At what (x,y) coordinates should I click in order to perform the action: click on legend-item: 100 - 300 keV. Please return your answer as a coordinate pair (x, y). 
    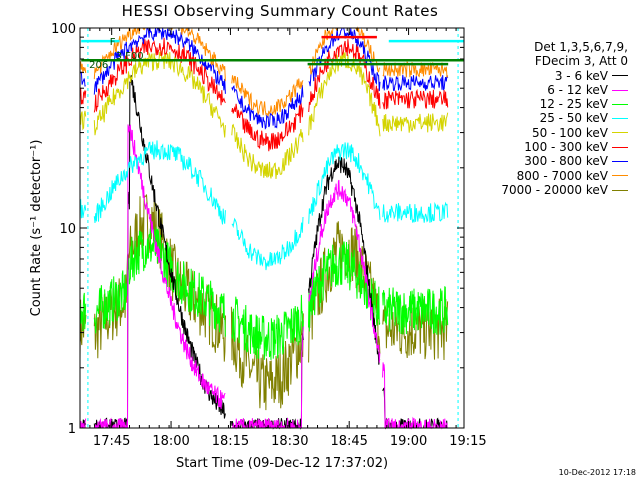
    Looking at the image, I should click on (564, 147).